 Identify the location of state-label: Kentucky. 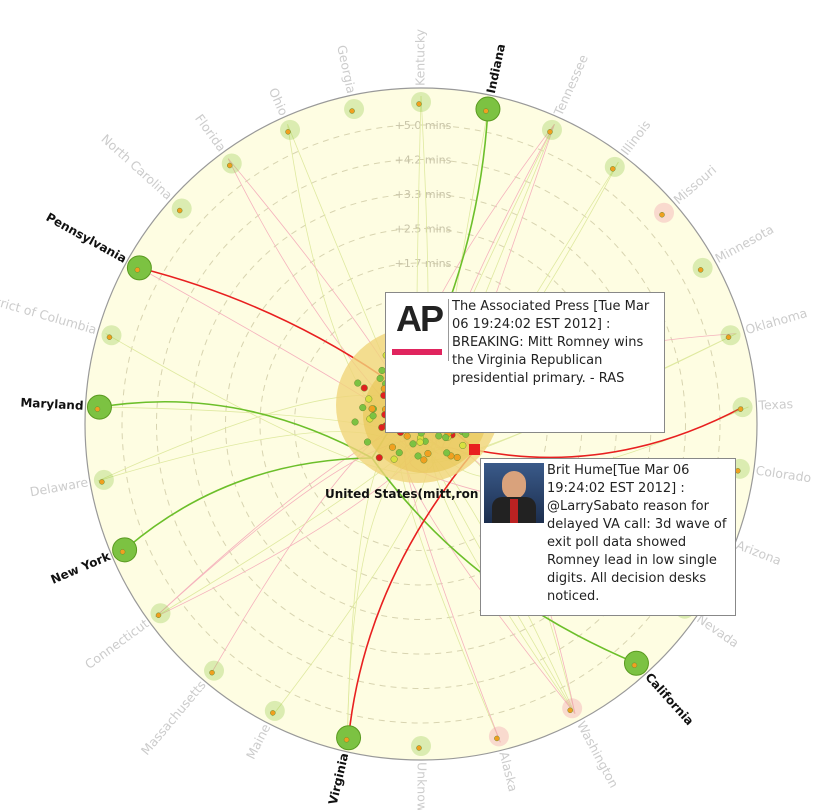
(420, 57).